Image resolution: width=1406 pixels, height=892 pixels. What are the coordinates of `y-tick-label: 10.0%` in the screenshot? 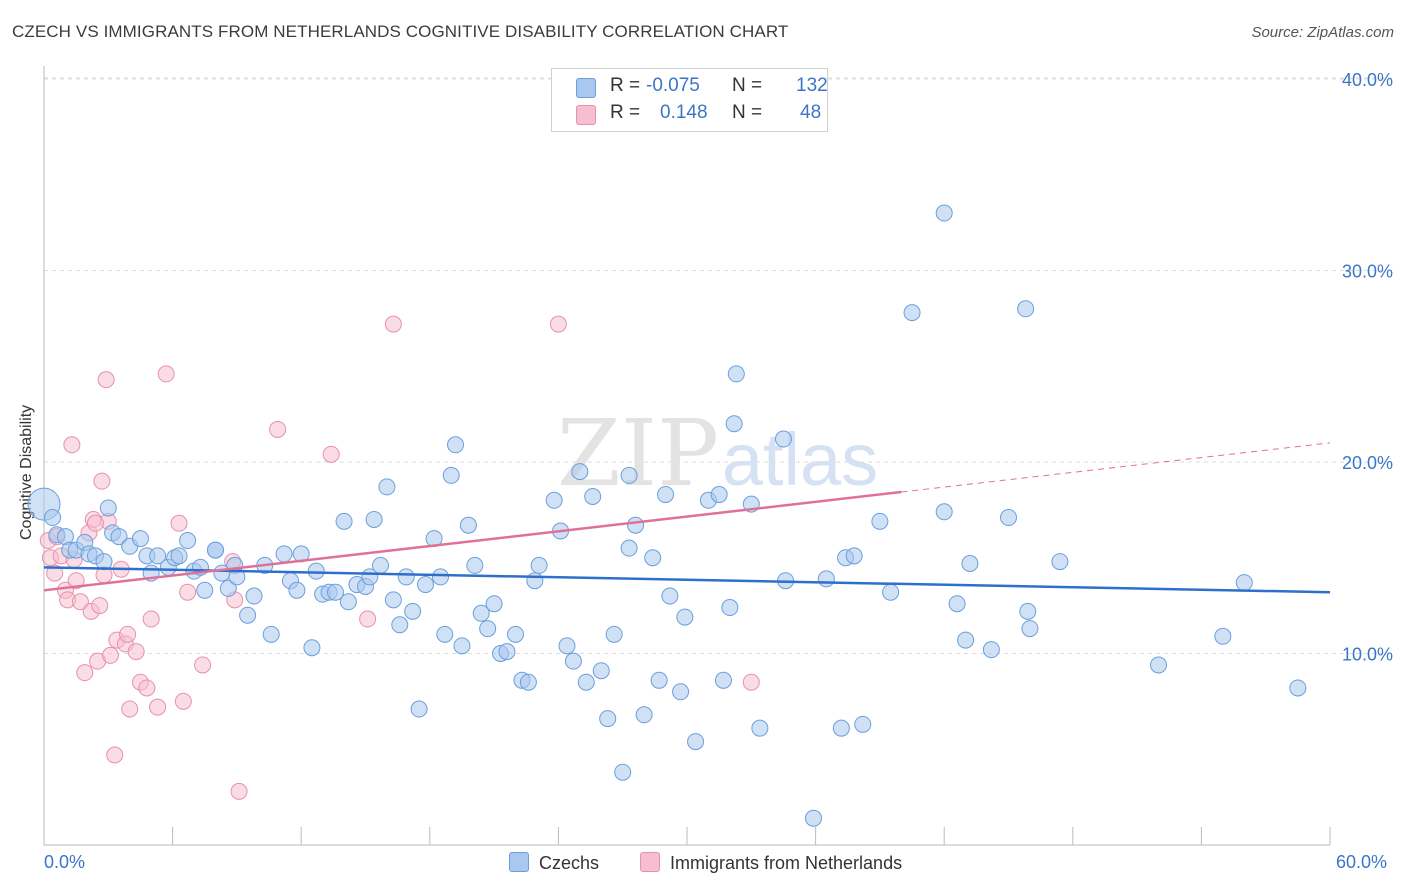 It's located at (1367, 655).